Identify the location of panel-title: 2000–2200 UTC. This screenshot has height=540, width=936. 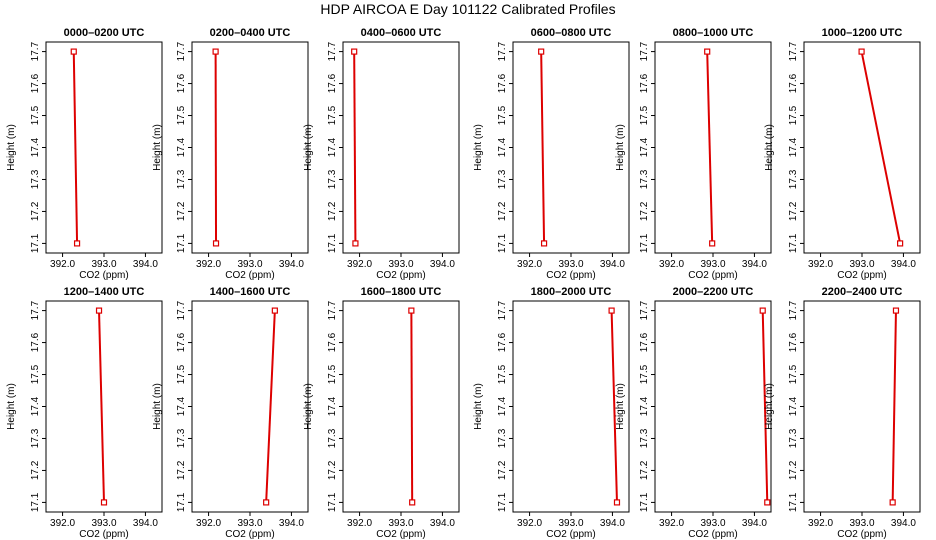
(713, 292).